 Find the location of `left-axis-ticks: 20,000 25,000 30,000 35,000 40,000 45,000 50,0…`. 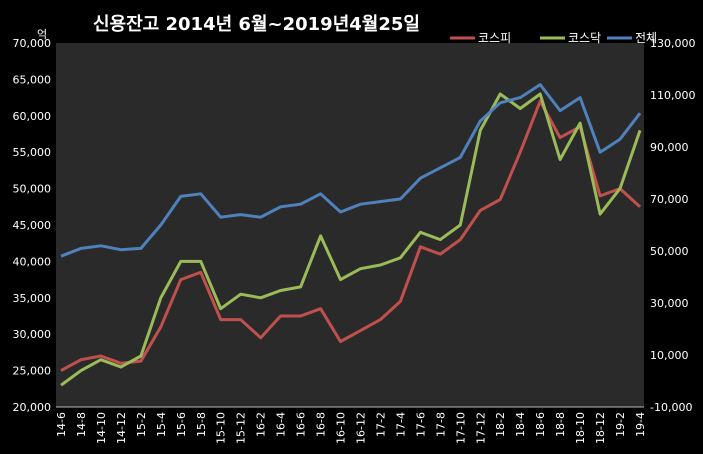

left-axis-ticks: 20,000 25,000 30,000 35,000 40,000 45,000 50,0… is located at coordinates (32, 225).